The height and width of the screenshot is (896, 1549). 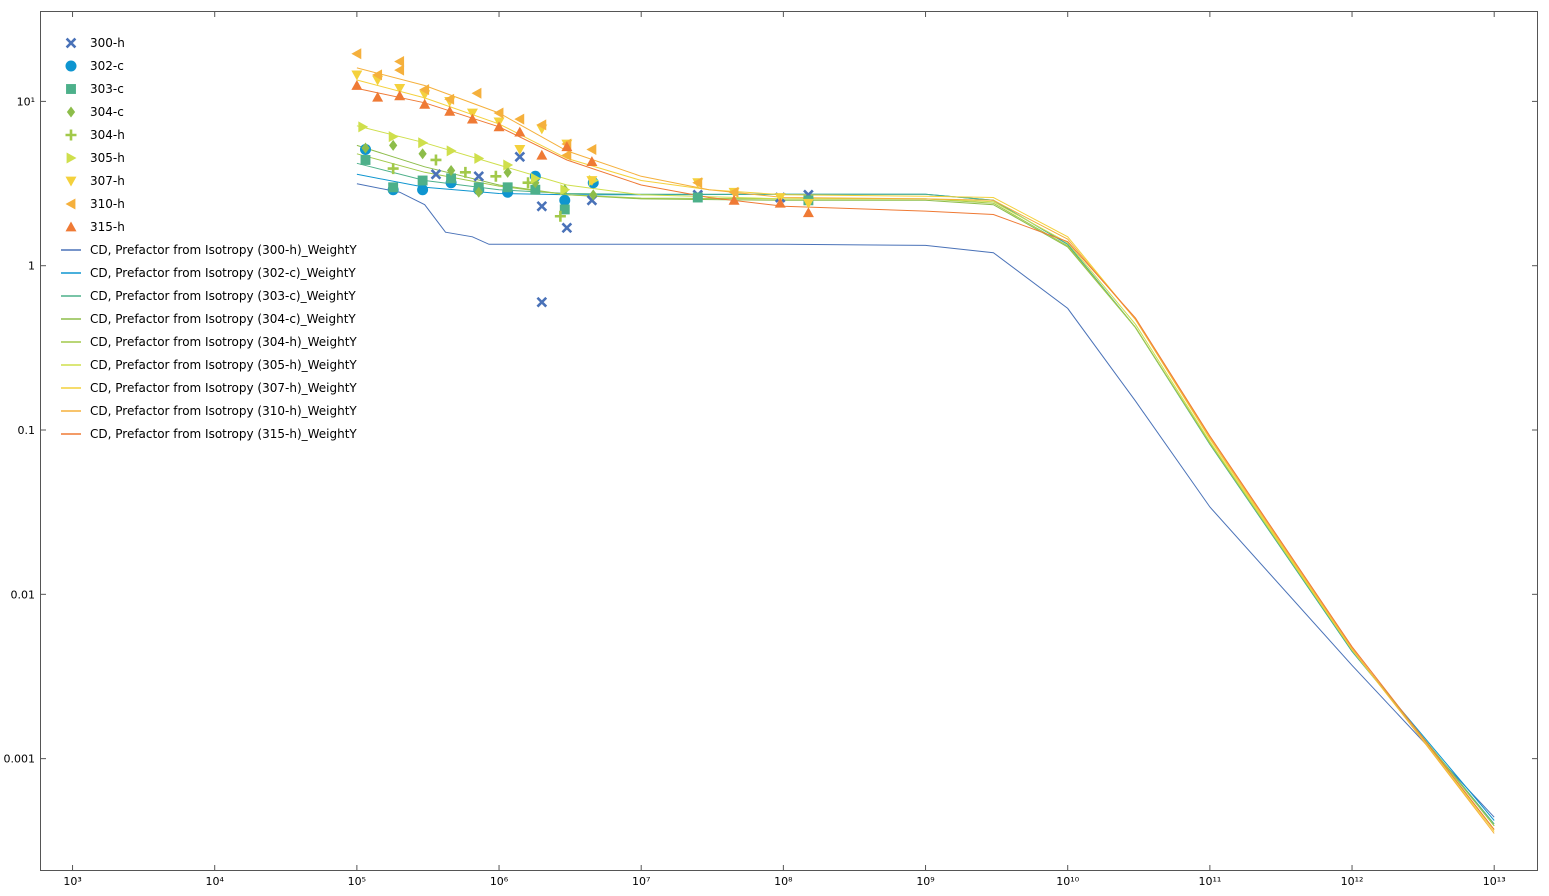 I want to click on data-point-302-c, so click(x=423, y=190).